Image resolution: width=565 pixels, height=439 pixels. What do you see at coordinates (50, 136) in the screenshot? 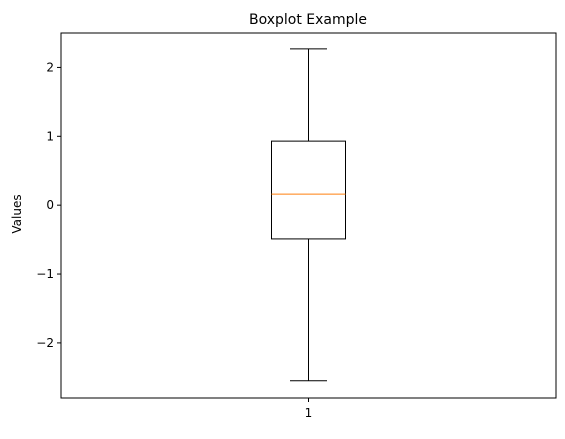
I see `y-tick-label: 1` at bounding box center [50, 136].